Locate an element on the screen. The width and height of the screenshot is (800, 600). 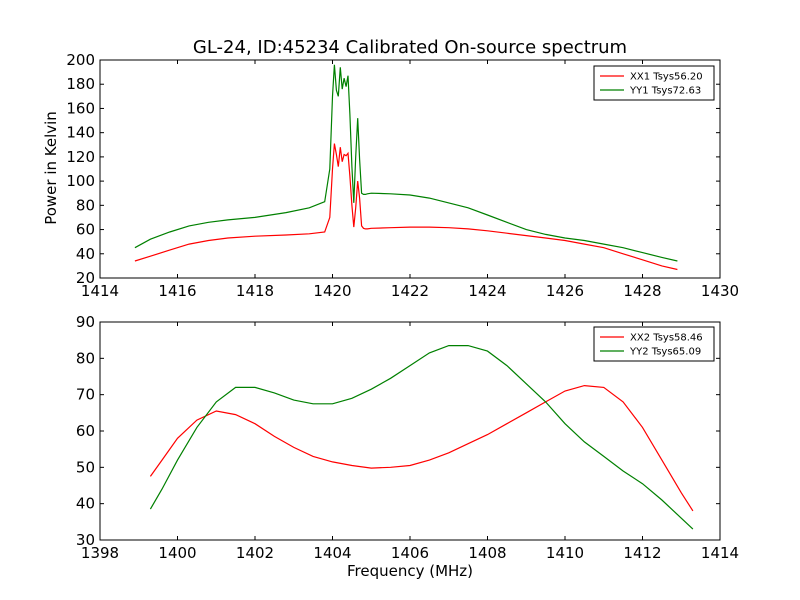
x-tick-label: 1406 is located at coordinates (410, 553).